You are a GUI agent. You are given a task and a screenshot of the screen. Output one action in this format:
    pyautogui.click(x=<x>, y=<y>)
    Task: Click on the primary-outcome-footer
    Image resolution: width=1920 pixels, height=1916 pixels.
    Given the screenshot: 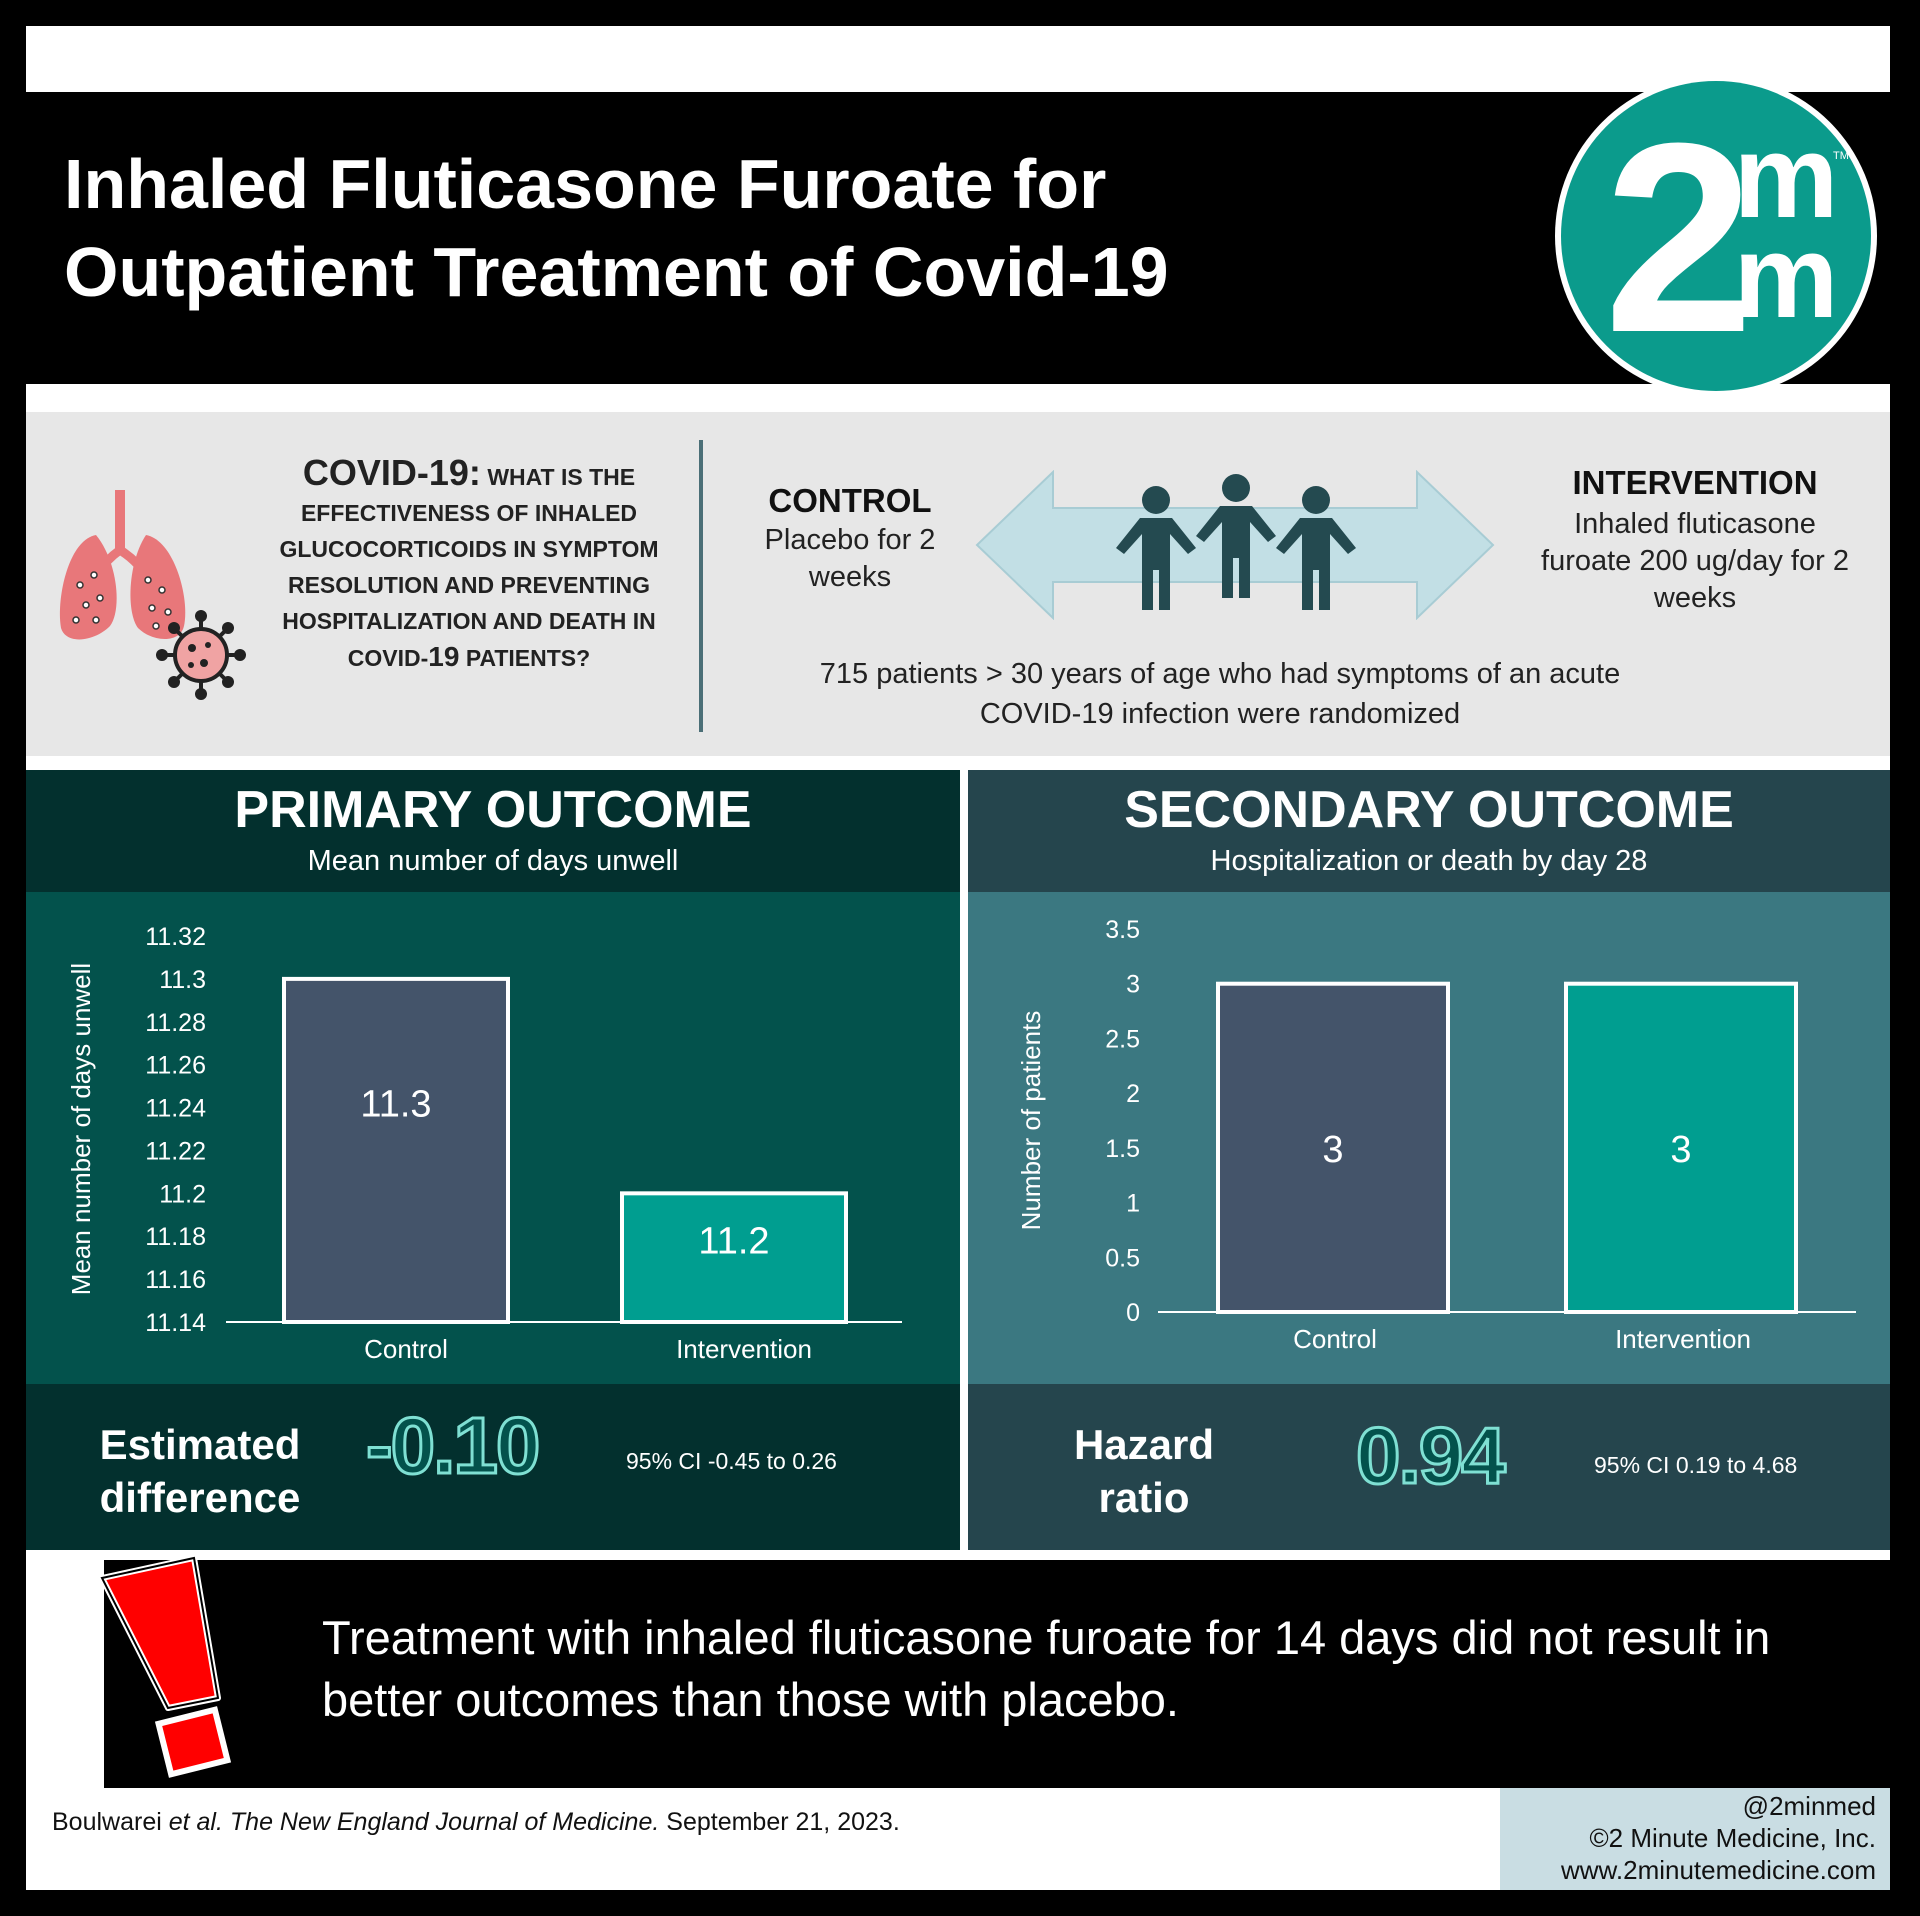 What is the action you would take?
    pyautogui.click(x=493, y=1467)
    